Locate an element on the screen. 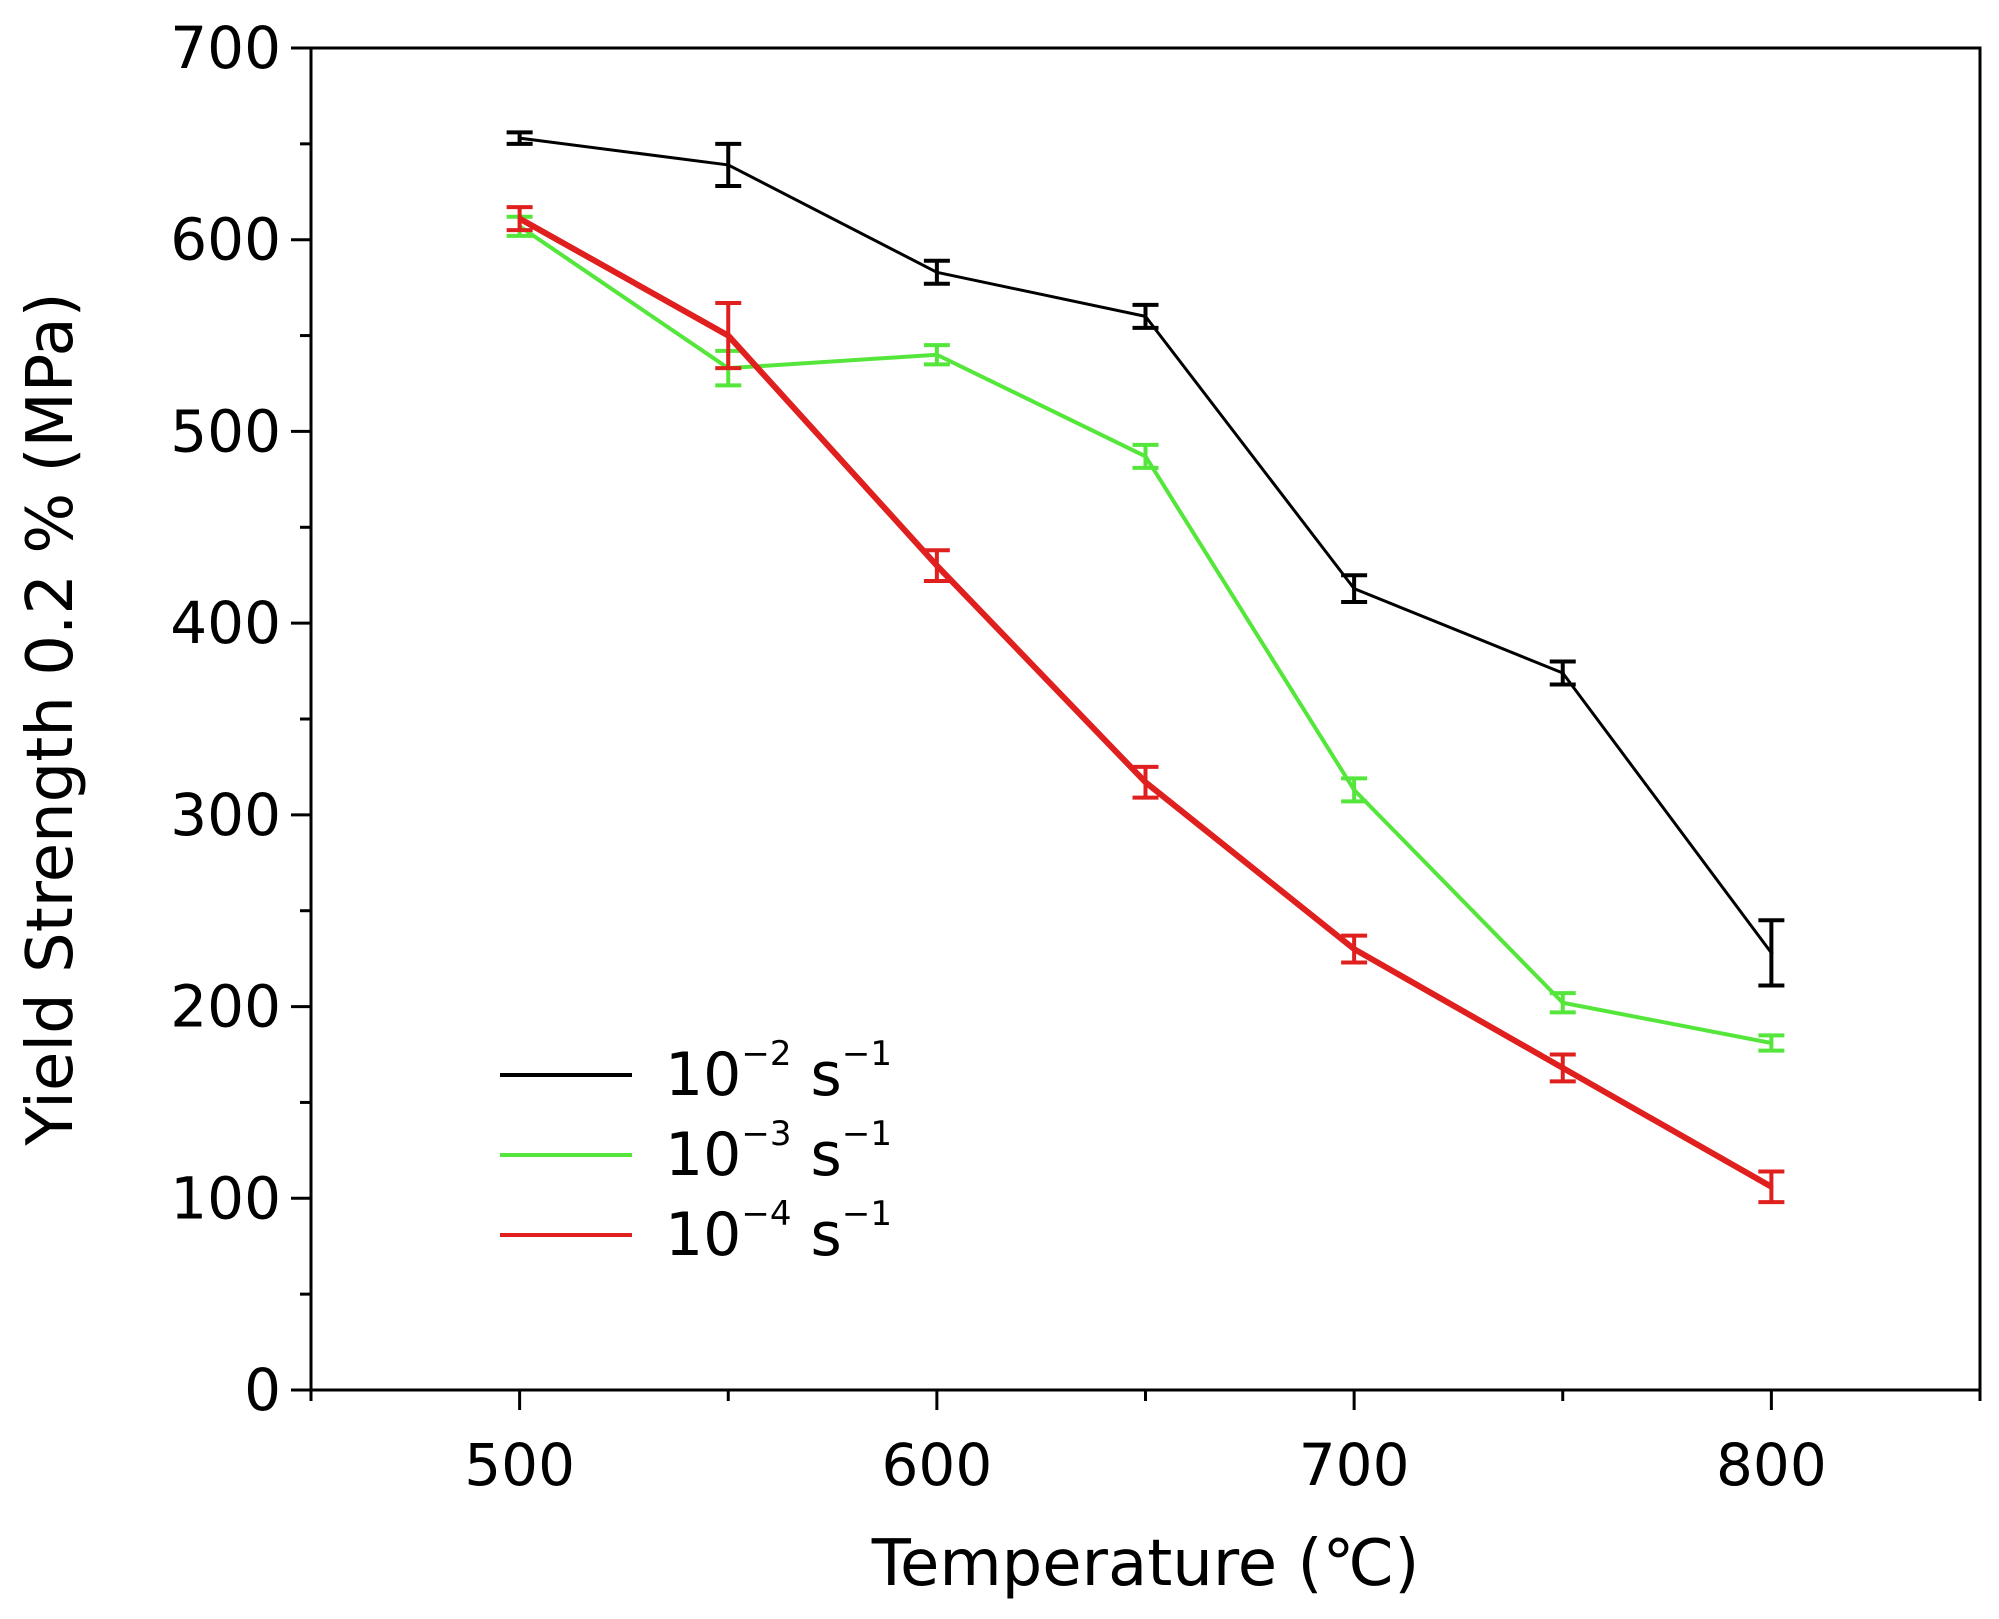  y-tick-label: 600 is located at coordinates (225, 240).